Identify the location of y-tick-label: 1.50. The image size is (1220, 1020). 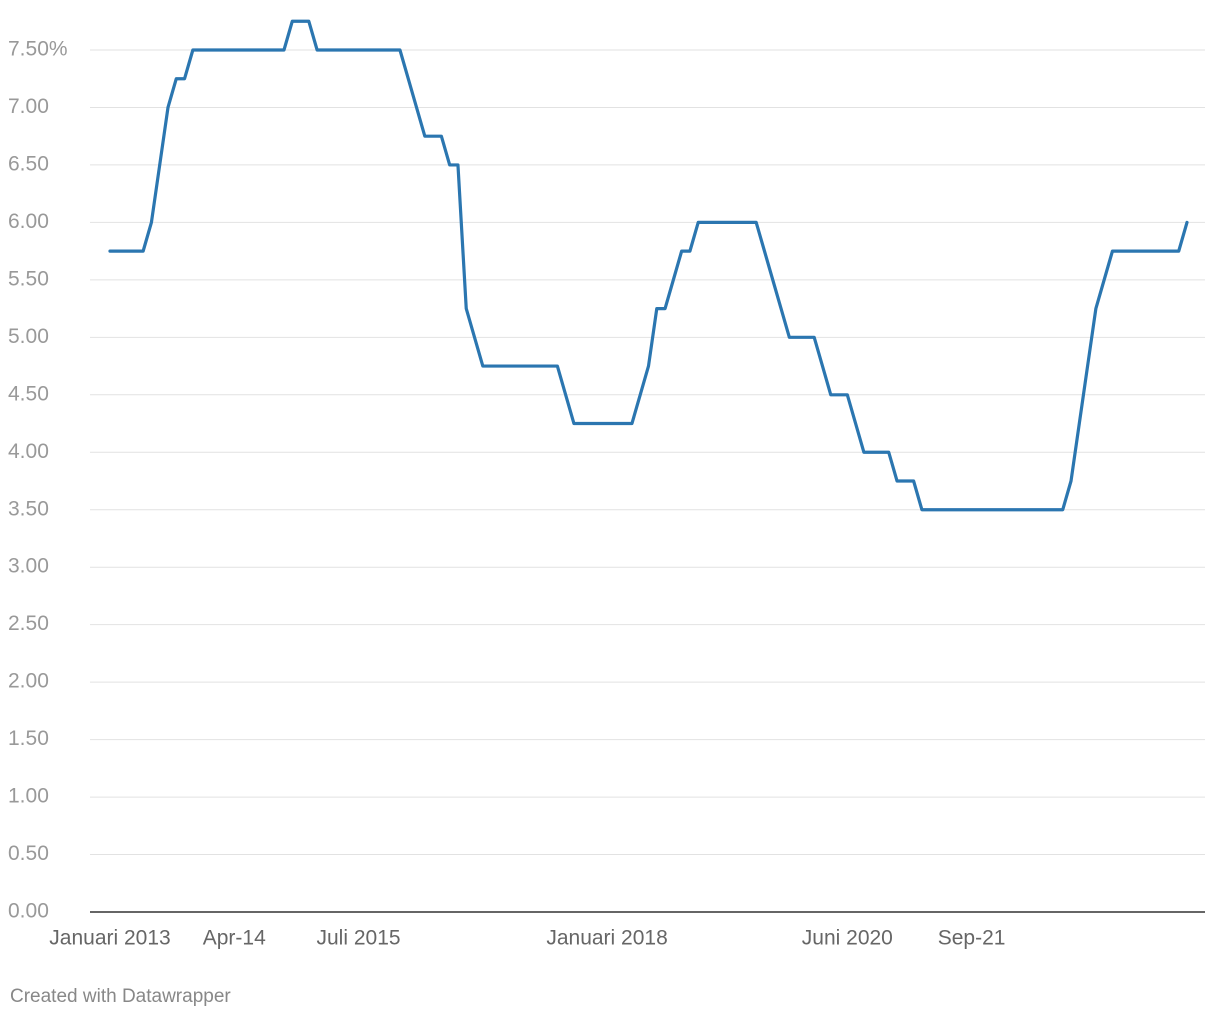
(28, 738).